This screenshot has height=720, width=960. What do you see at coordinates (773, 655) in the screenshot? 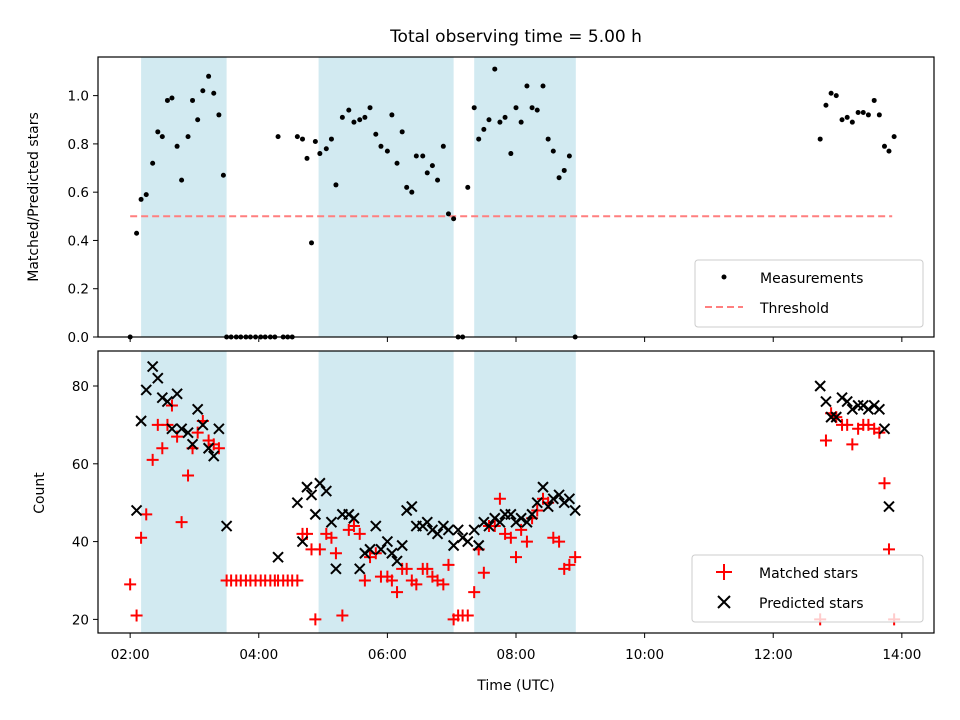
I see `x-tick-label: 12:00` at bounding box center [773, 655].